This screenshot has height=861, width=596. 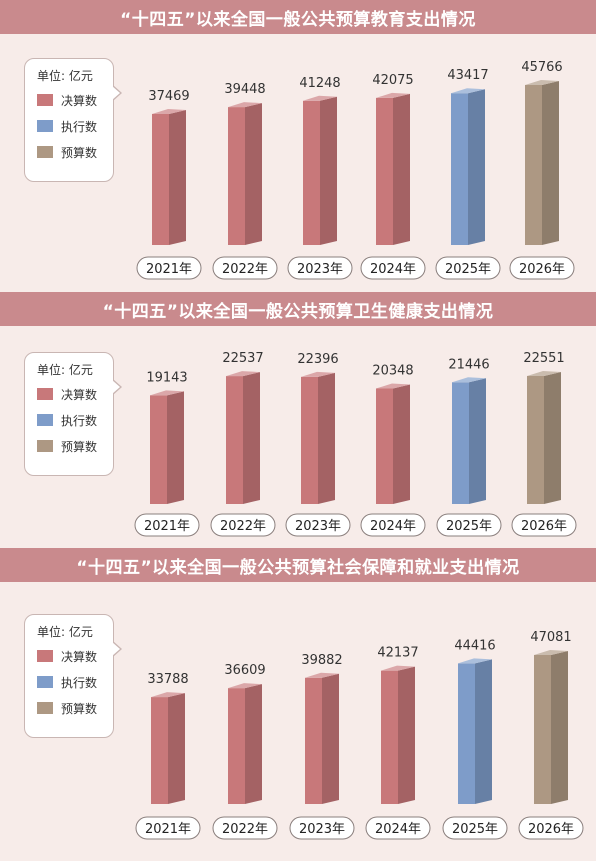 I want to click on legend-item-final: 决算数, so click(x=75, y=100).